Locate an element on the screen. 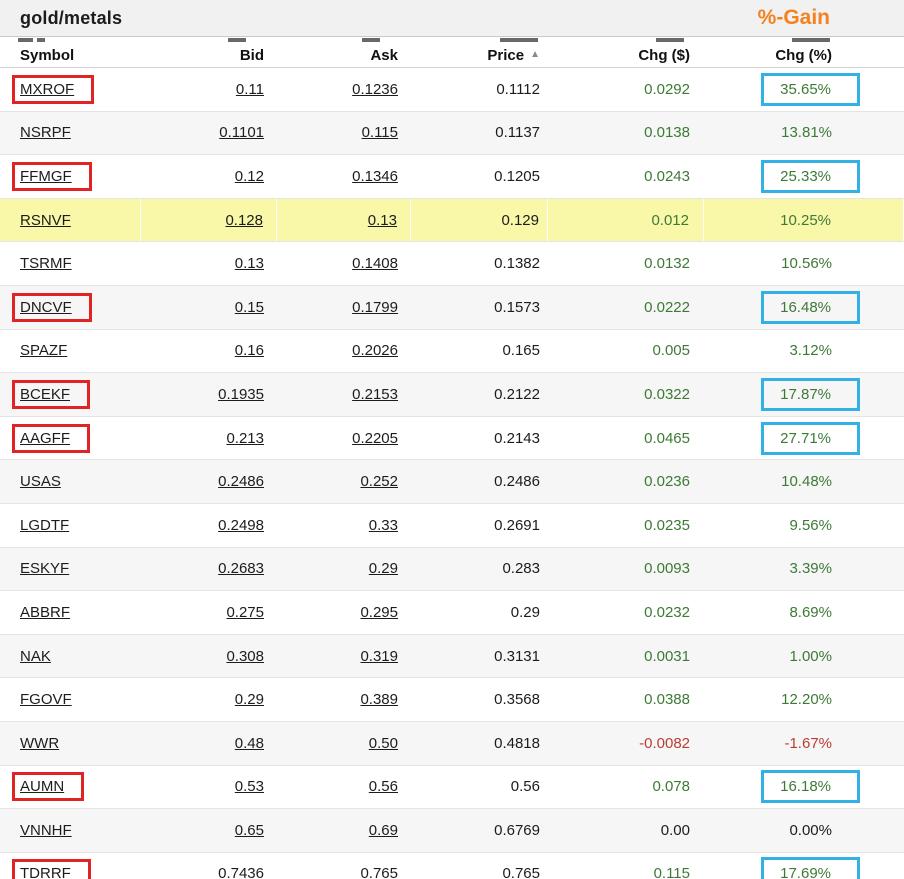 The image size is (904, 879). bid-link: 0.12 is located at coordinates (249, 176).